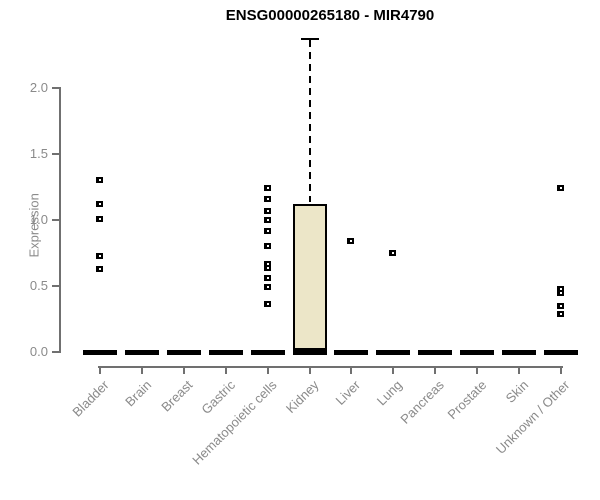 This screenshot has width=600, height=500. Describe the element at coordinates (330, 15) in the screenshot. I see `chart-title: ENSG00000265180 - MIR4790` at that location.